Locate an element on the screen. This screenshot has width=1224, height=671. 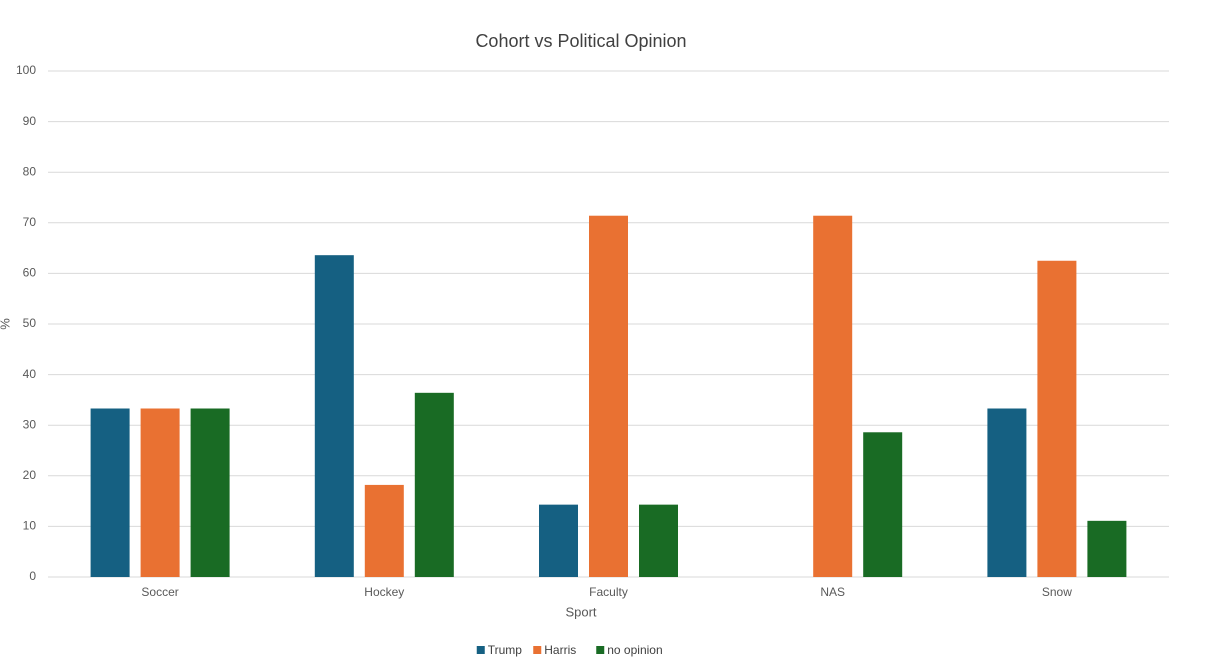
legend-label: Harris is located at coordinates (560, 650).